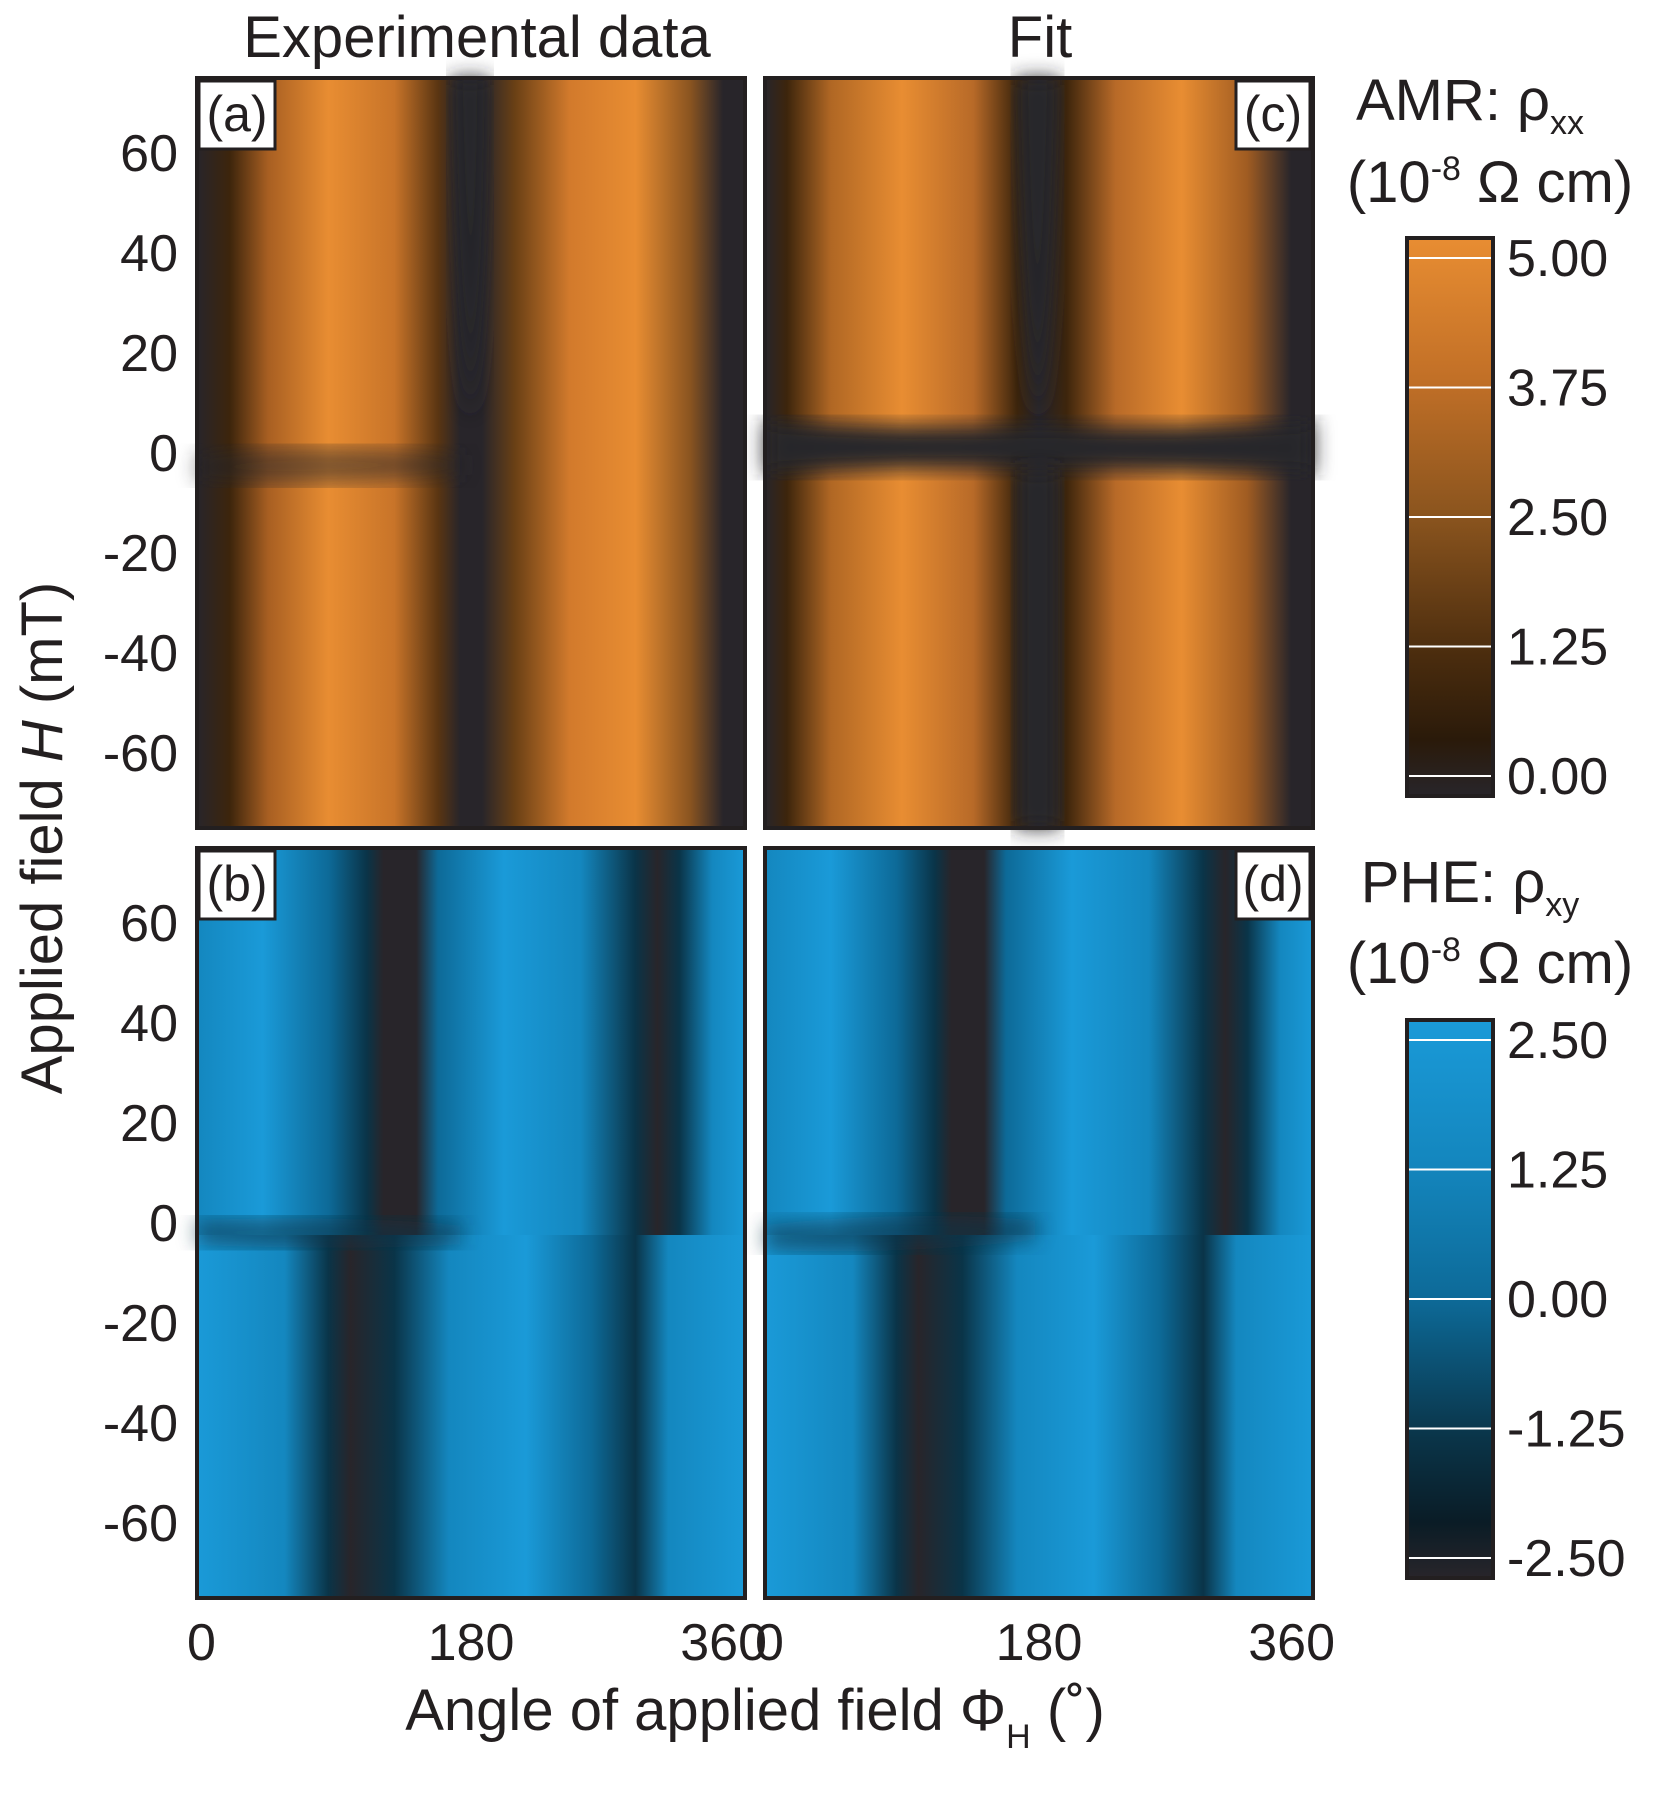  What do you see at coordinates (1039, 1643) in the screenshot?
I see `right-x-tick-1: 180` at bounding box center [1039, 1643].